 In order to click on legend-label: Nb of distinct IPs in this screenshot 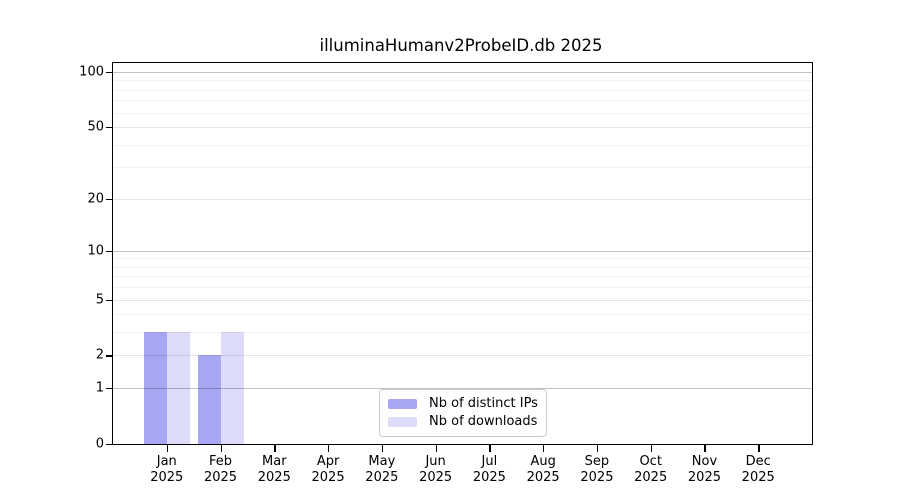, I will do `click(483, 403)`.